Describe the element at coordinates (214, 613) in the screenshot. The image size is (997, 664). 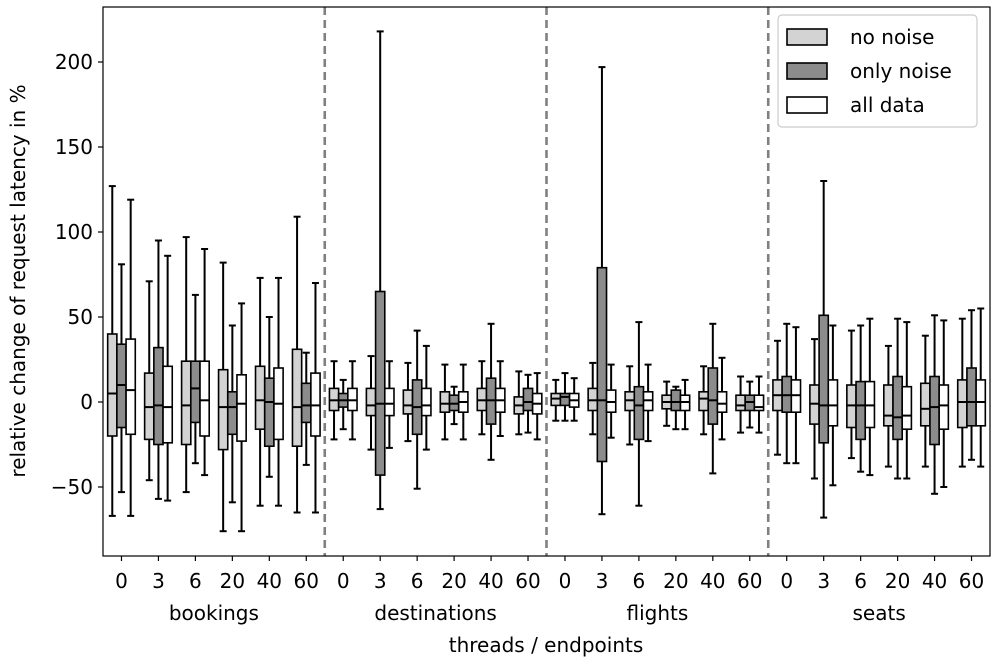
I see `group-label: bookings` at that location.